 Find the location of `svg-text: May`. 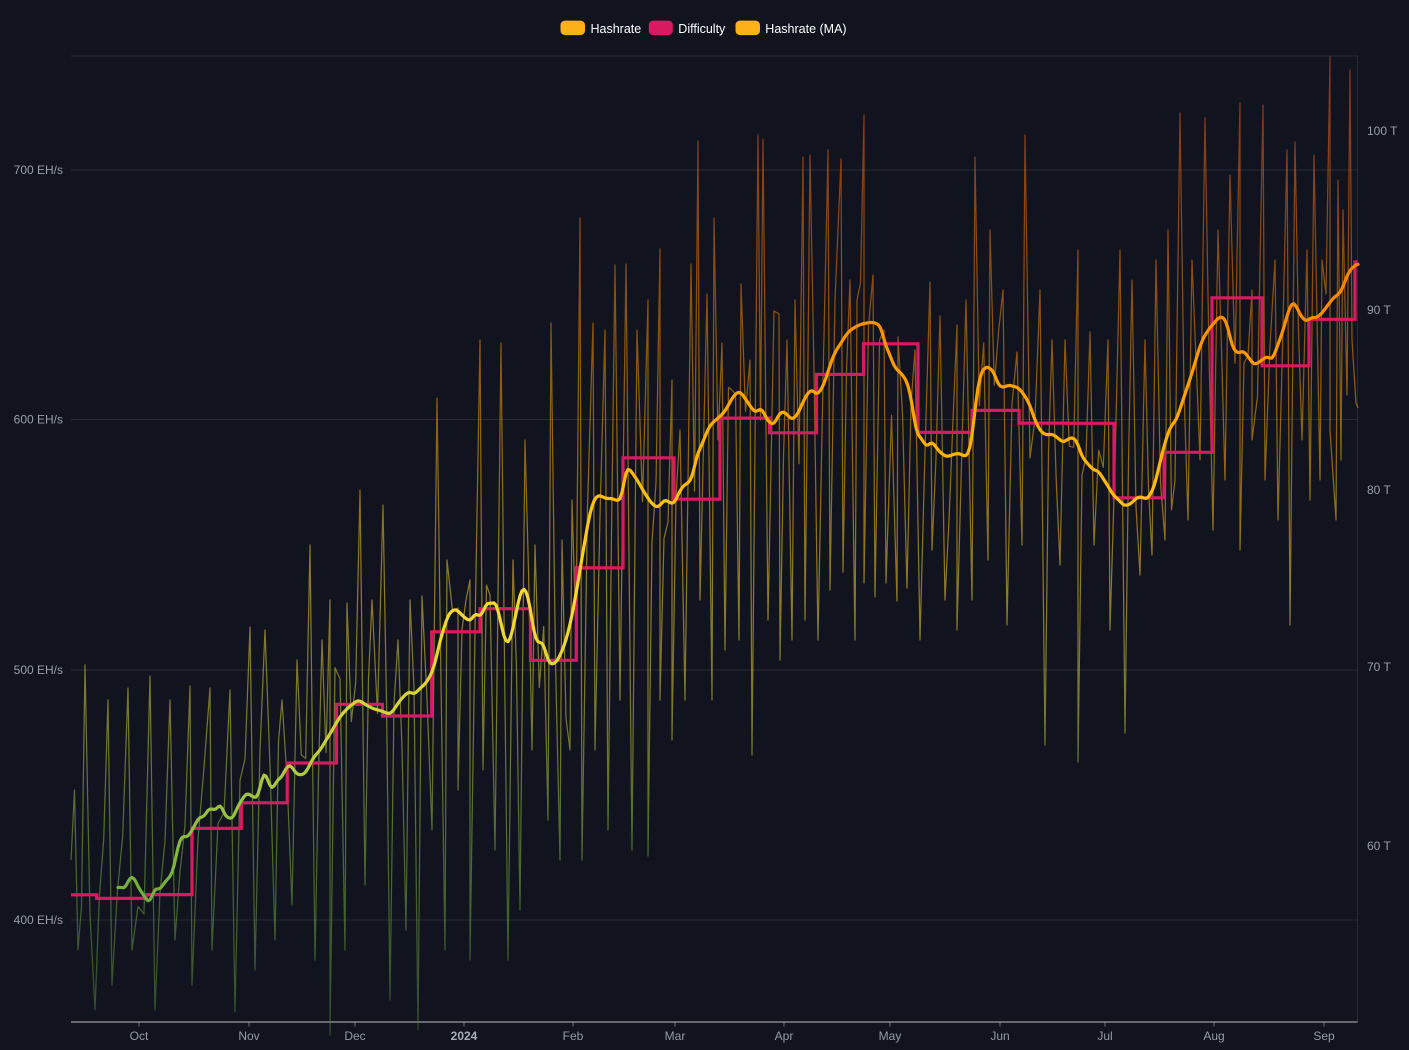

svg-text: May is located at coordinates (890, 1036).